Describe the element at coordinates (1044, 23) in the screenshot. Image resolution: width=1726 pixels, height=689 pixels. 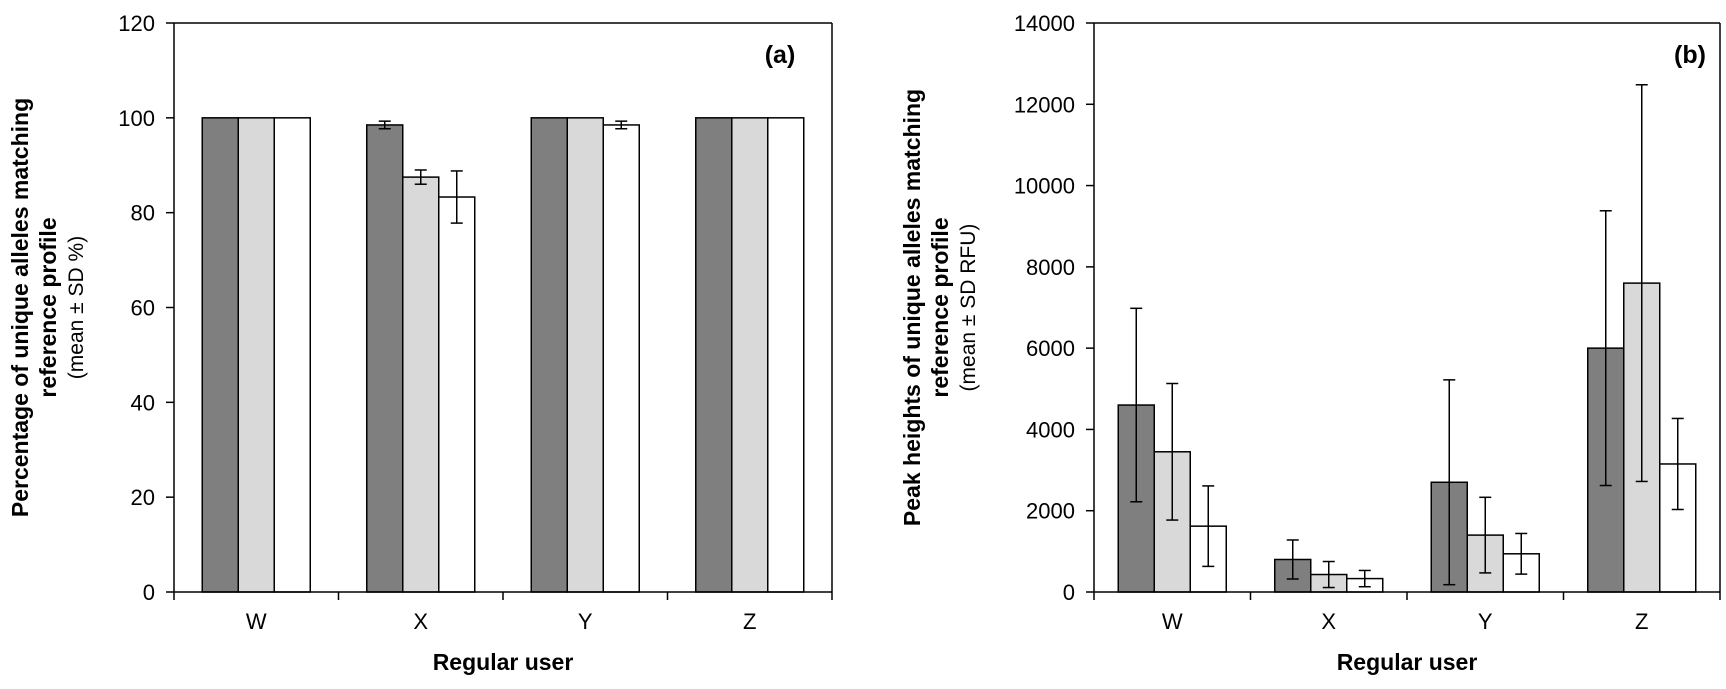
I see `y-tick-label: 14000` at that location.